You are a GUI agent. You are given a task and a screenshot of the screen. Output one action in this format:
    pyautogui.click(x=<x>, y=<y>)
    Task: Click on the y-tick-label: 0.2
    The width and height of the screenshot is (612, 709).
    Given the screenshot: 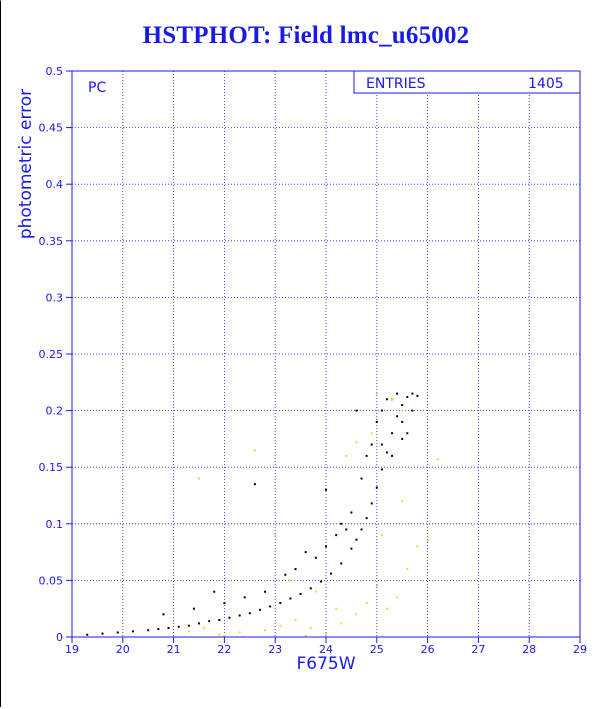 What is the action you would take?
    pyautogui.click(x=55, y=411)
    